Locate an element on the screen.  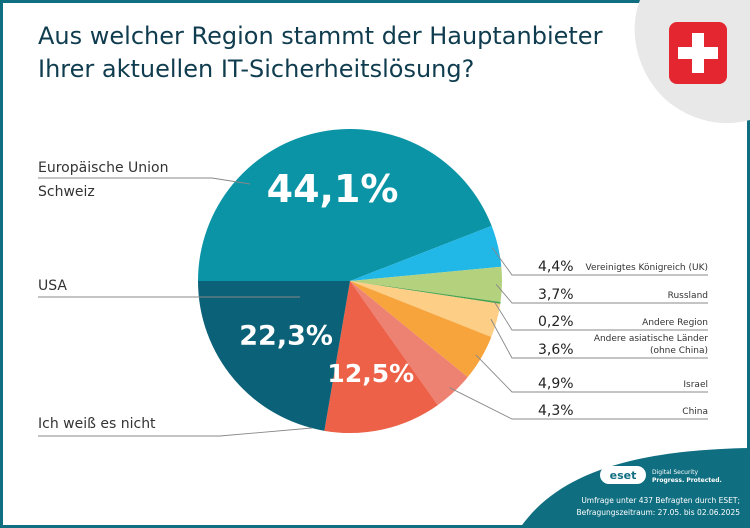
pie-slice-ich-weiss-es-nicht is located at coordinates (381, 357).